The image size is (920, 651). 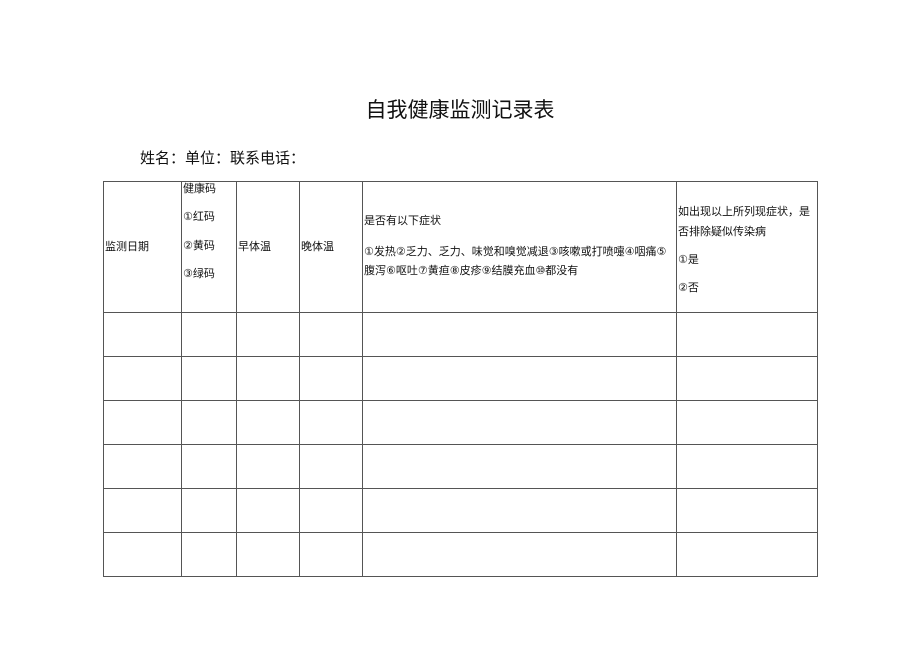 I want to click on header-date: 监测日期, so click(x=142, y=247).